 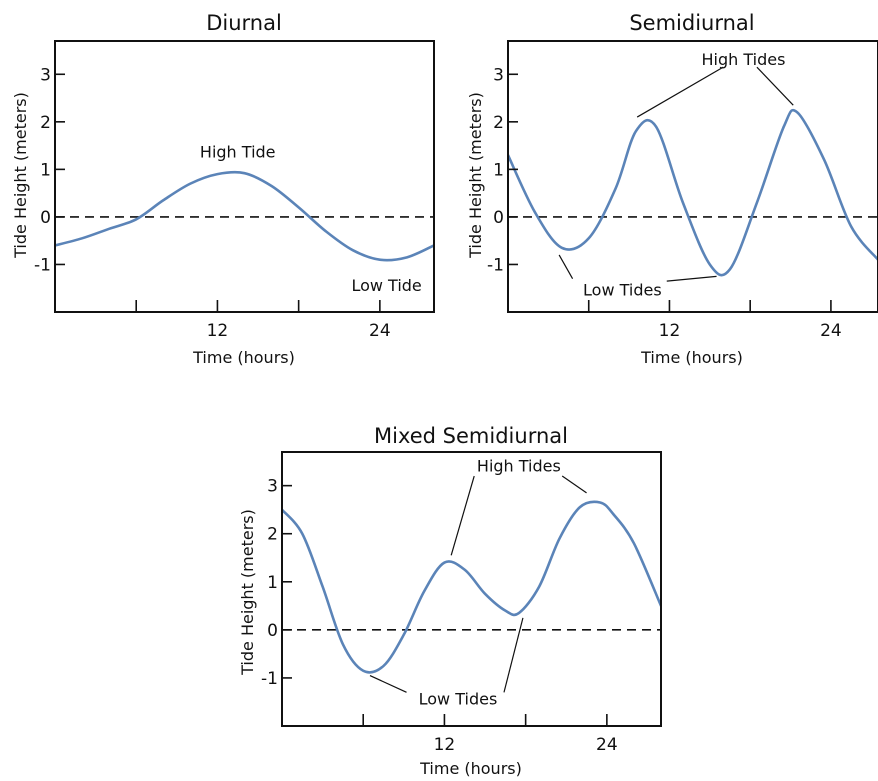 I want to click on chart-title: Mixed Semidiurnal, so click(x=471, y=436).